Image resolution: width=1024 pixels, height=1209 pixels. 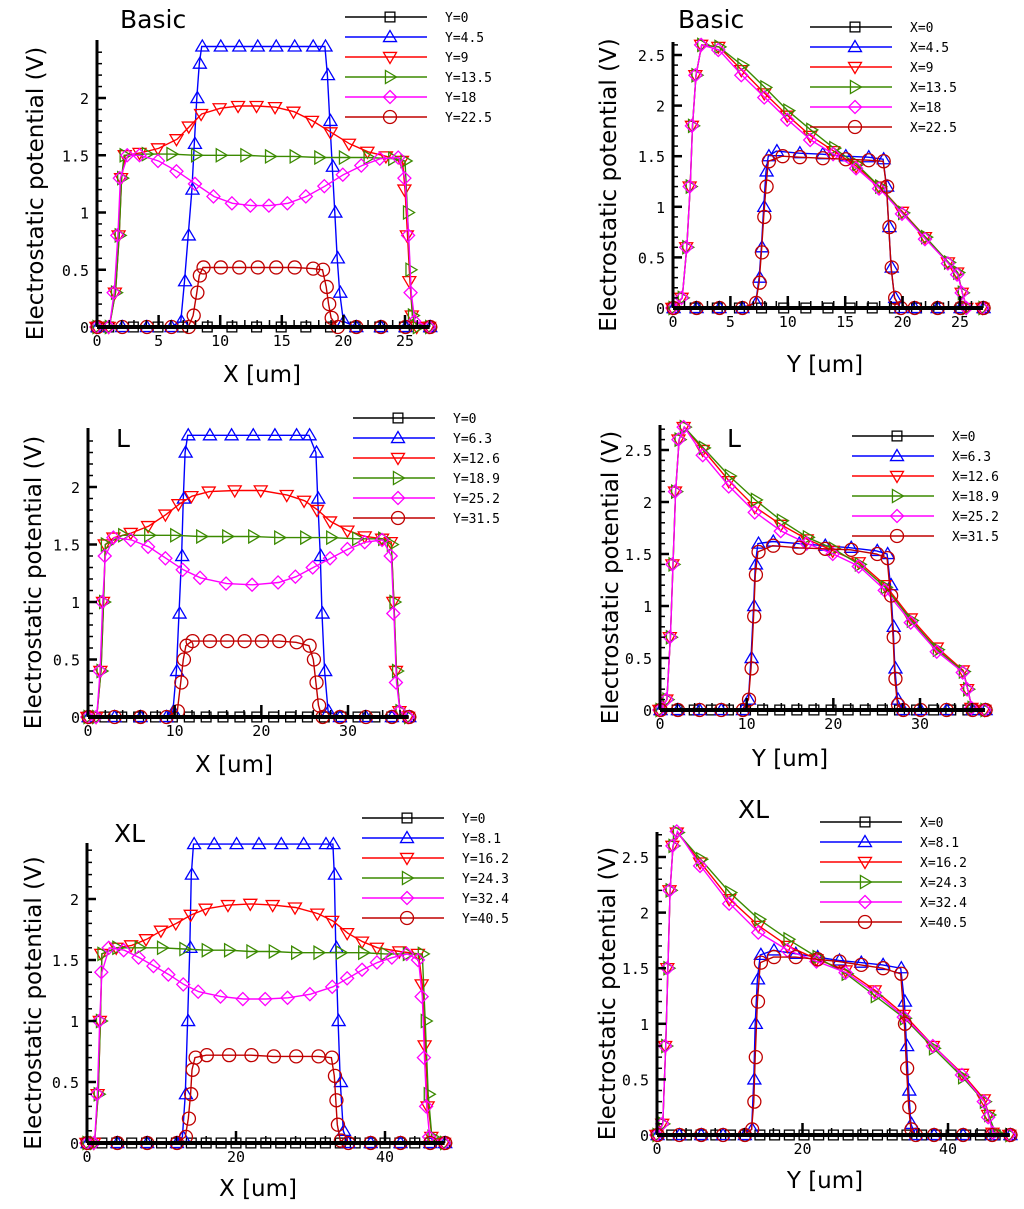 What do you see at coordinates (485, 879) in the screenshot?
I see `legend-label: Y=24.3` at bounding box center [485, 879].